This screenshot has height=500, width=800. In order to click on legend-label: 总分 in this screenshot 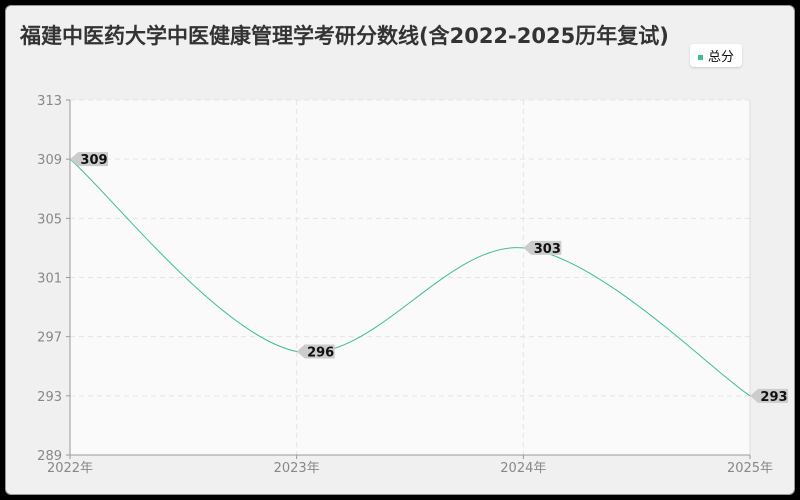, I will do `click(721, 57)`.